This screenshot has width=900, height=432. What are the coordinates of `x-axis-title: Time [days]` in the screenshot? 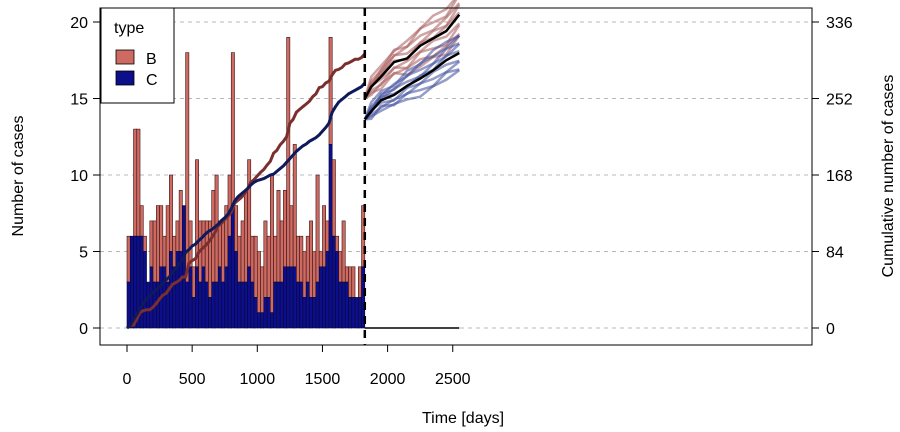 It's located at (463, 418).